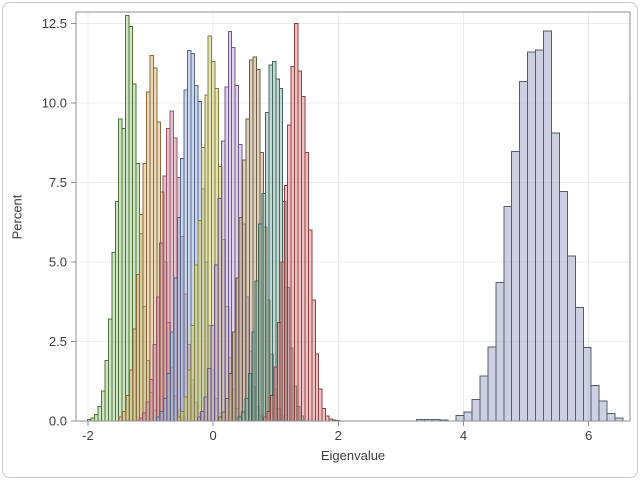 Image resolution: width=640 pixels, height=480 pixels. What do you see at coordinates (58, 341) in the screenshot?
I see `y-tick-label: 2.5` at bounding box center [58, 341].